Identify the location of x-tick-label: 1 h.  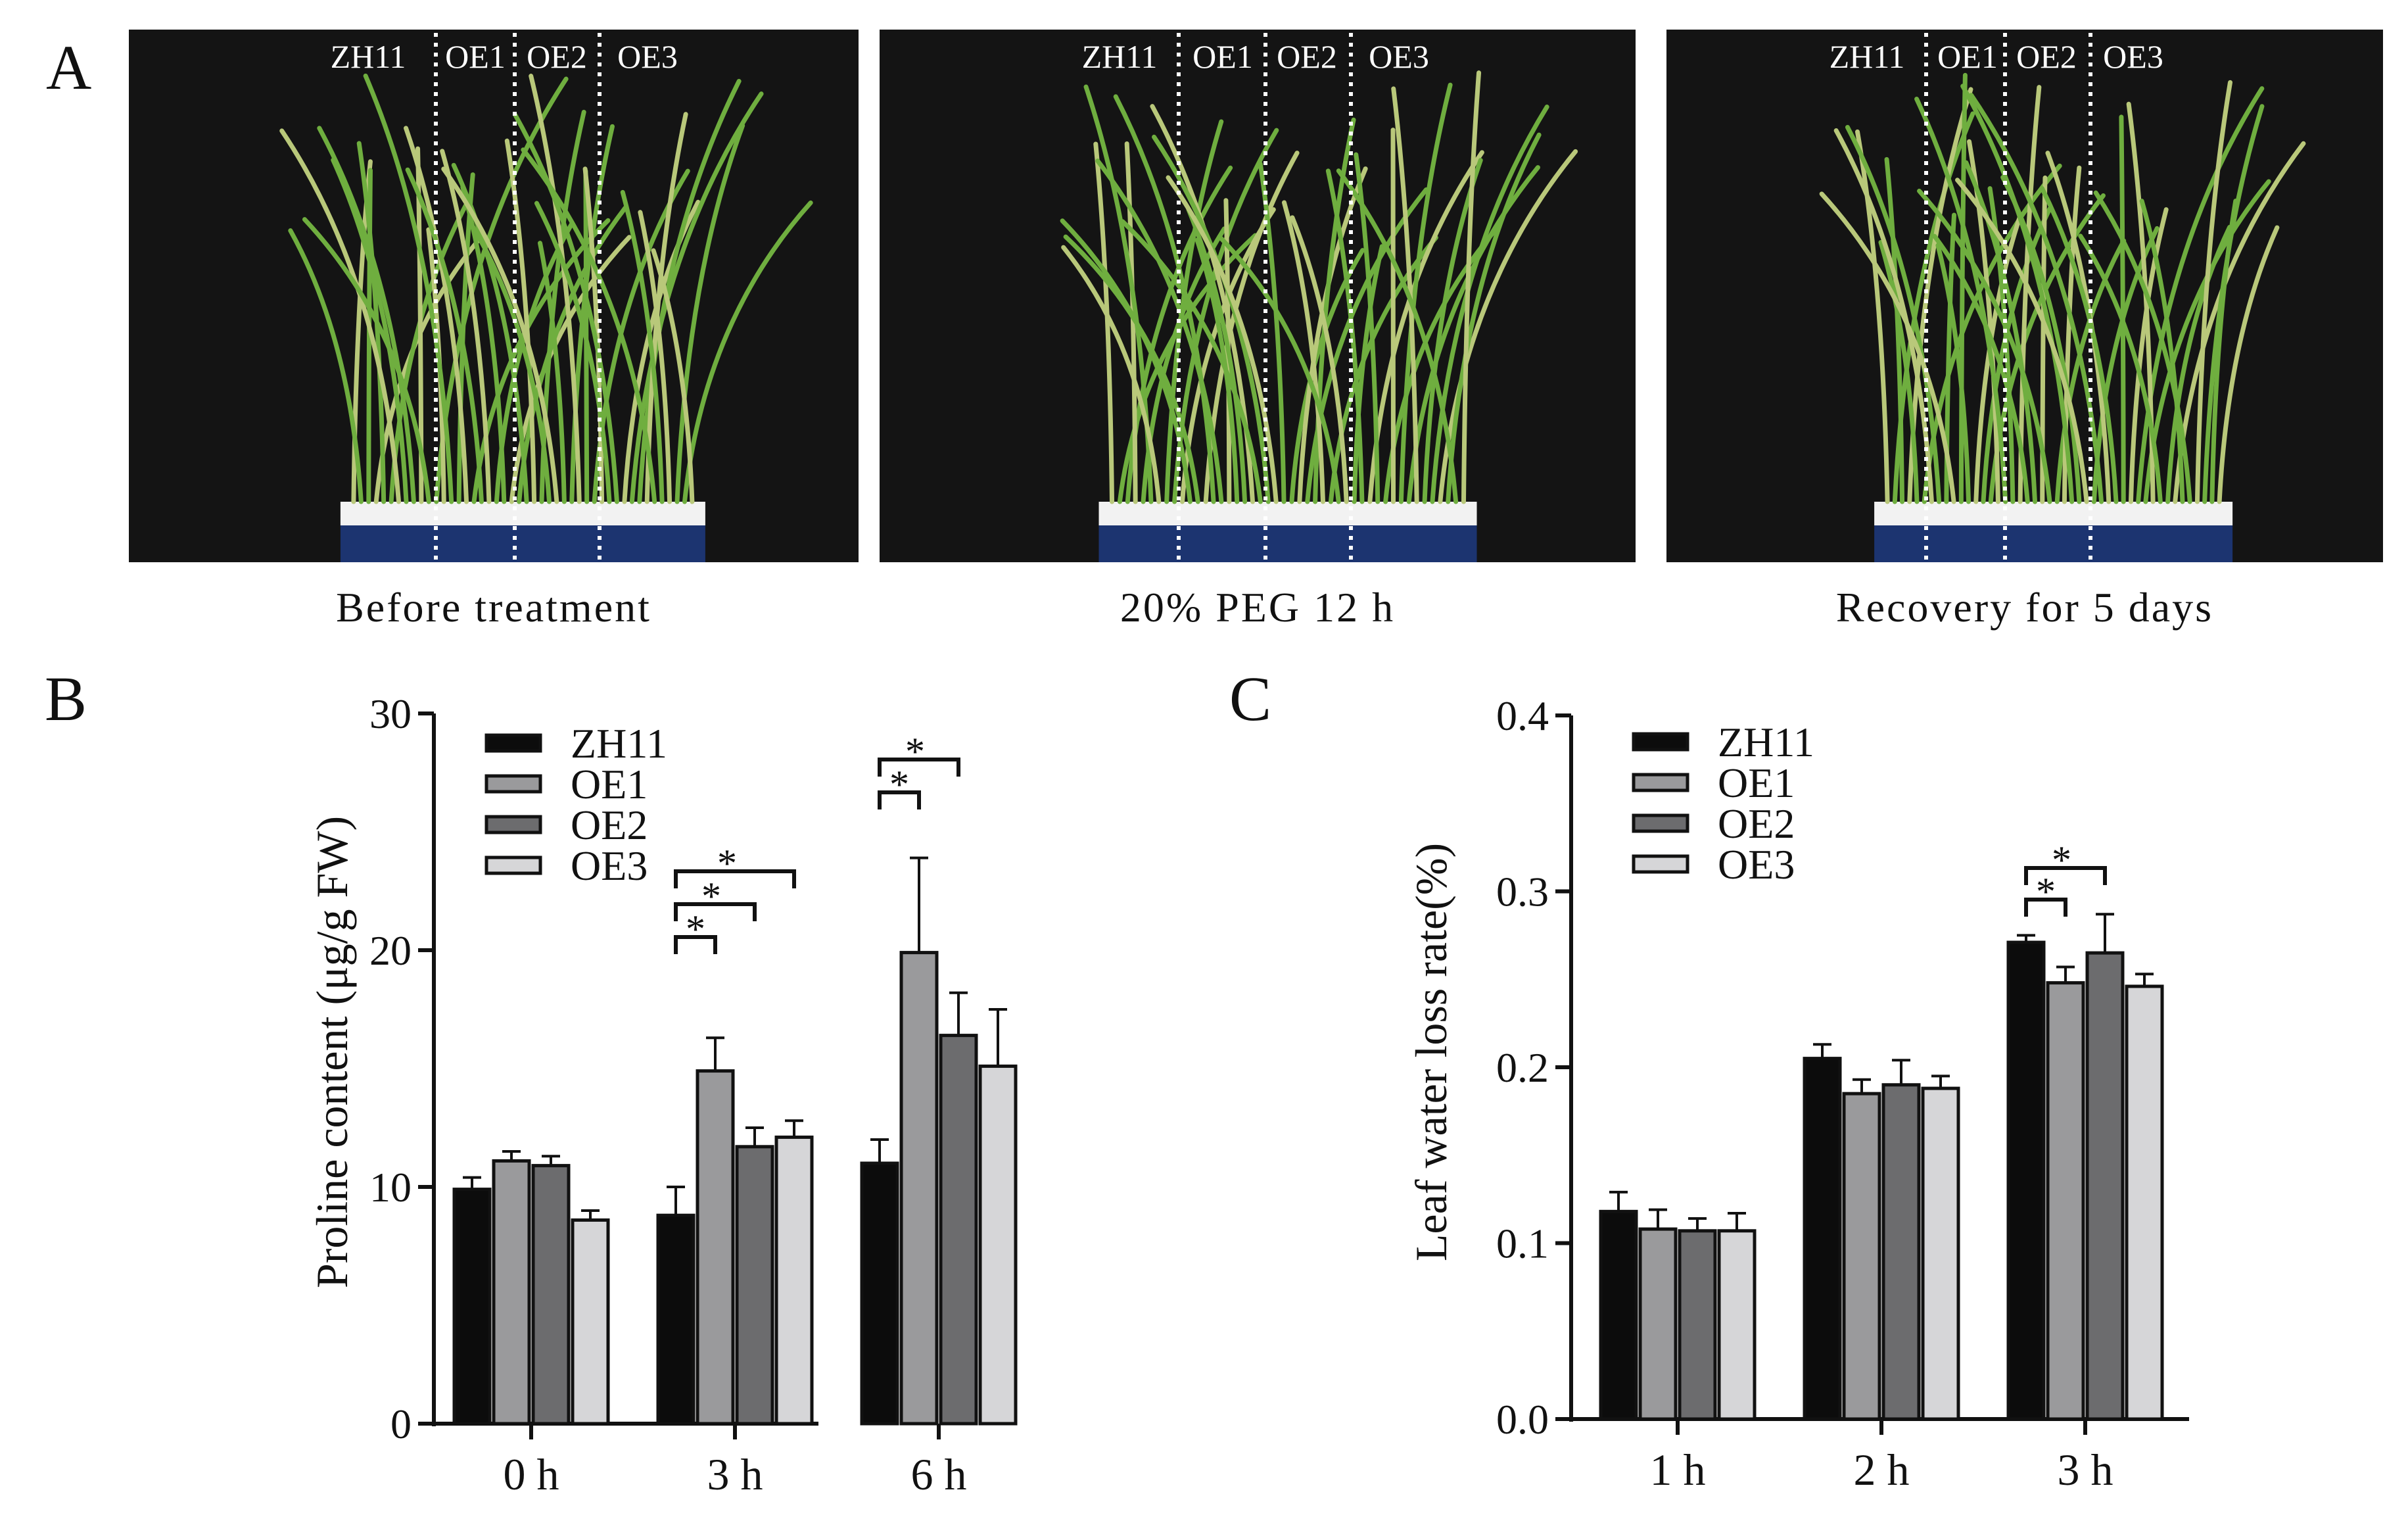
(1678, 1470).